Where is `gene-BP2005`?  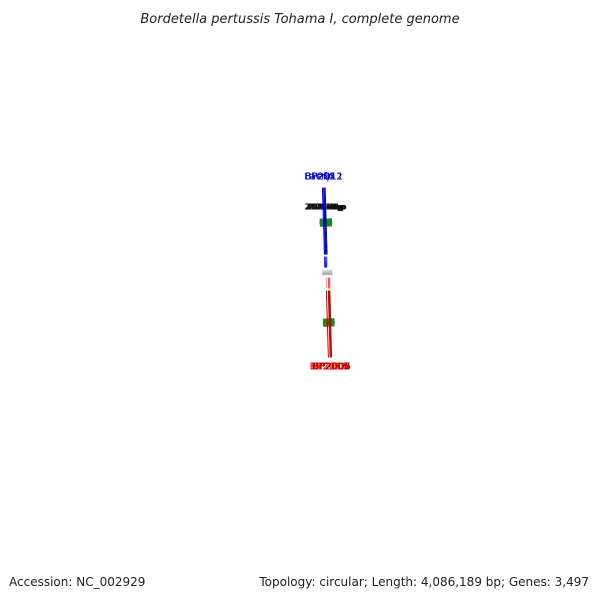
gene-BP2005 is located at coordinates (329, 283).